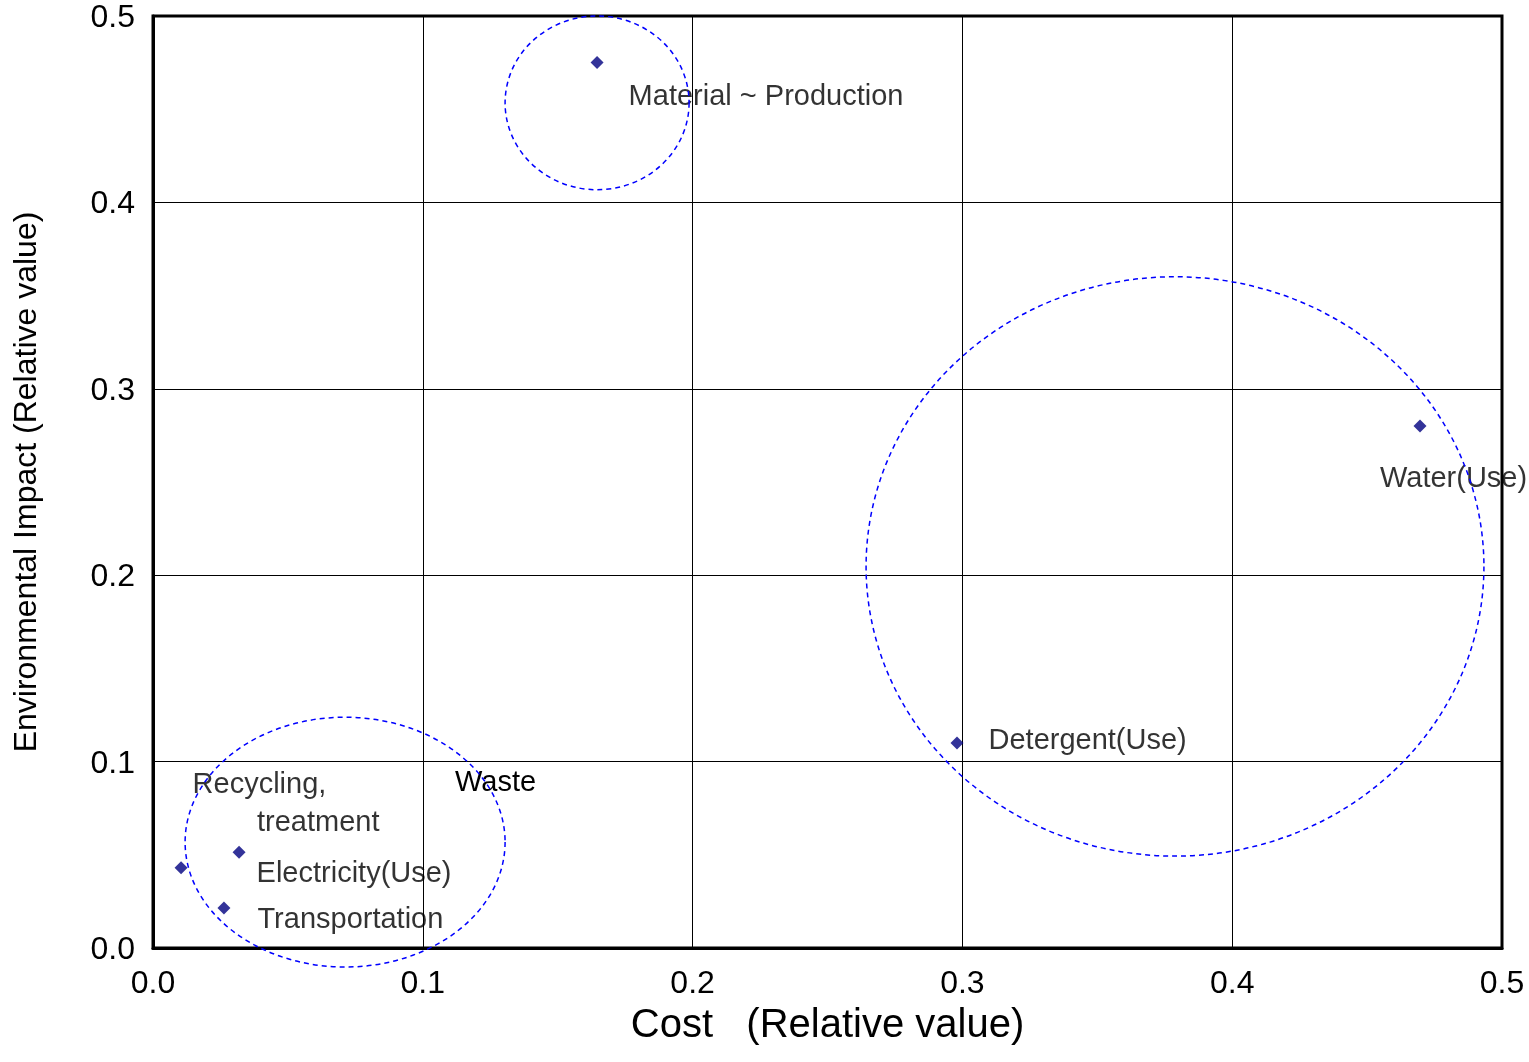 The width and height of the screenshot is (1529, 1062). What do you see at coordinates (1087, 738) in the screenshot?
I see `data-label: Detergent(Use)` at bounding box center [1087, 738].